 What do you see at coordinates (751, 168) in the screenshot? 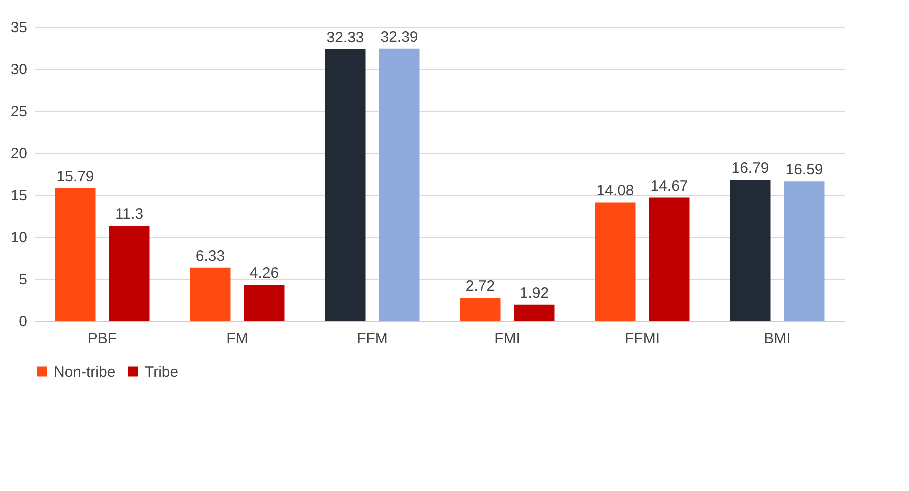
I see `data-label: 16.79` at bounding box center [751, 168].